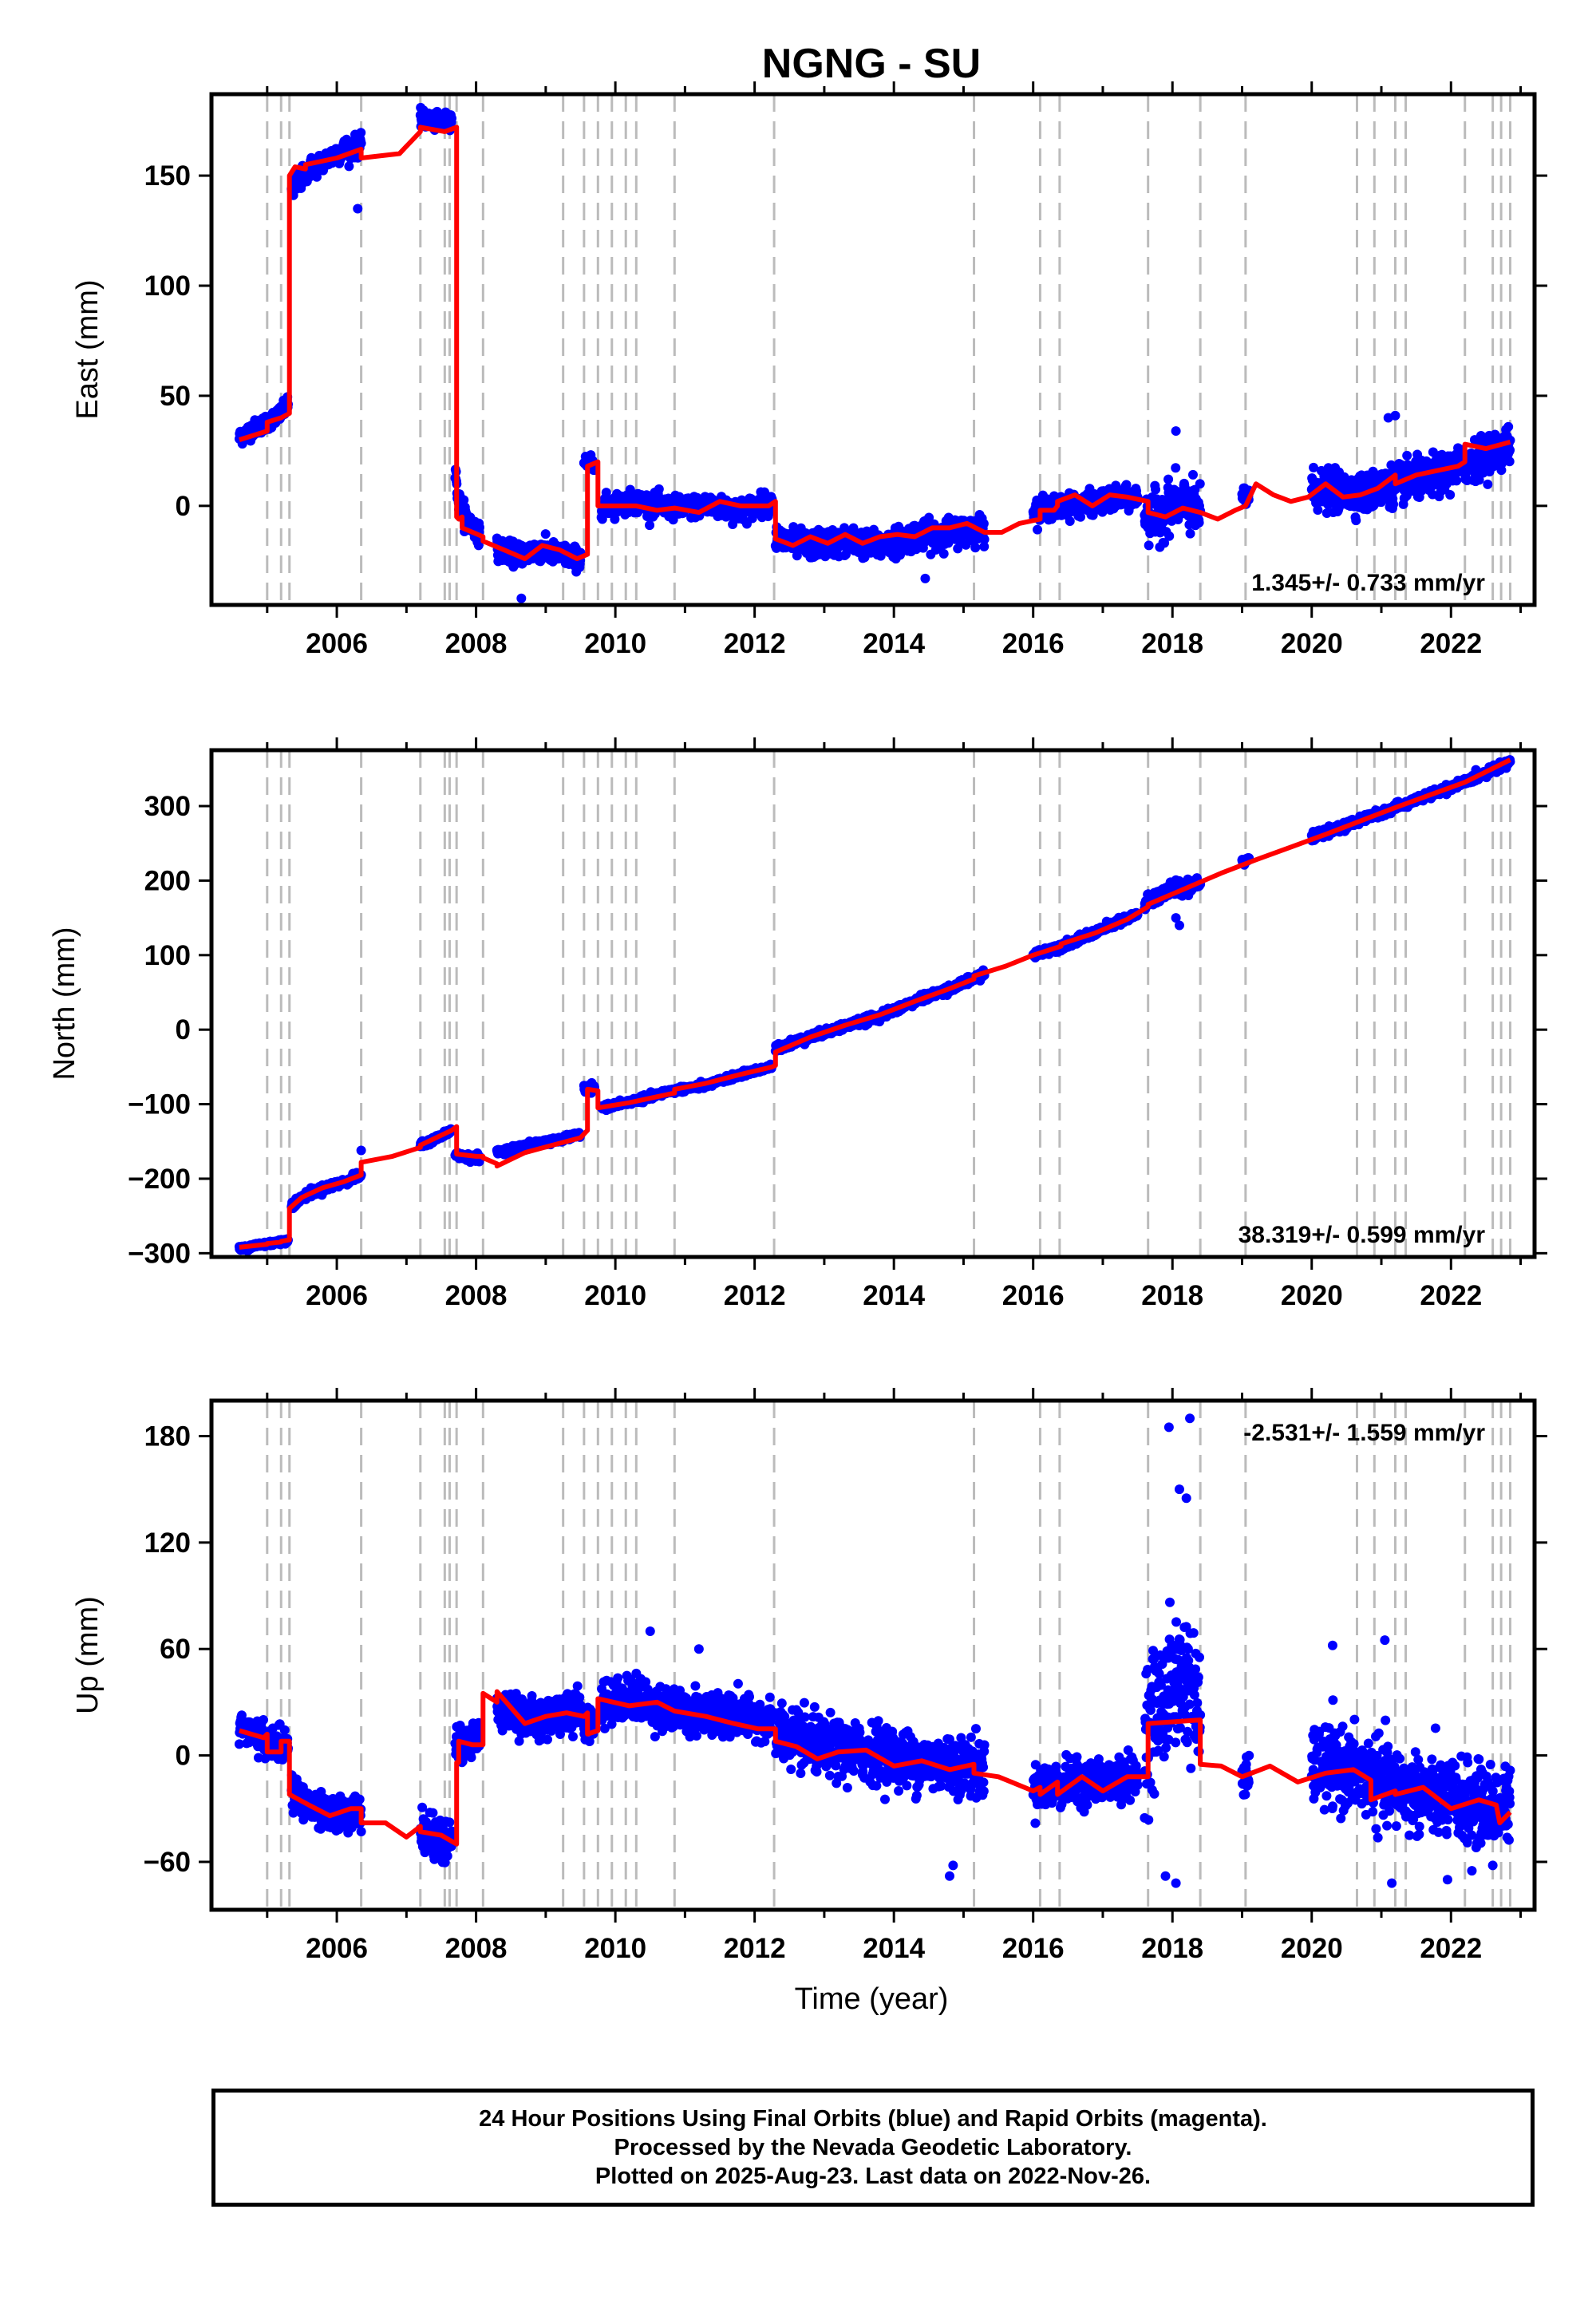 The height and width of the screenshot is (2316, 1596). What do you see at coordinates (894, 643) in the screenshot?
I see `x-tick-label: 2014` at bounding box center [894, 643].